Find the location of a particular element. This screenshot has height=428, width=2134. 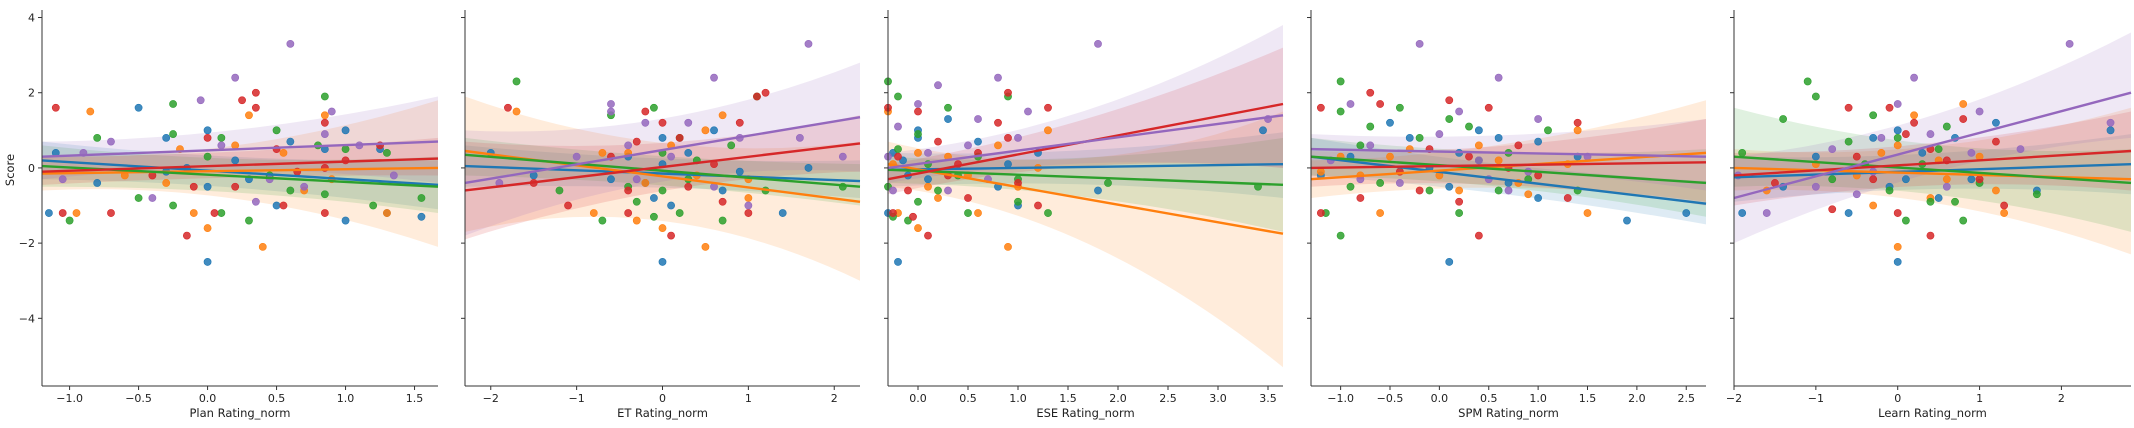

x-tick-label: 1.0 is located at coordinates (1538, 398).